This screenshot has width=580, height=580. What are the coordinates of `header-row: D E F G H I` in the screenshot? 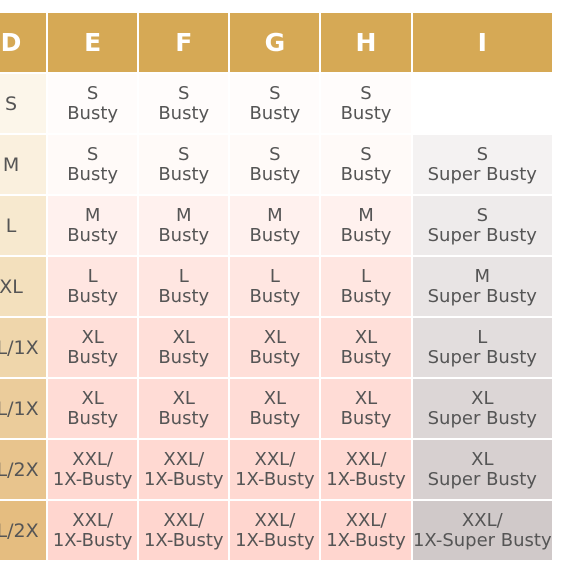 It's located at (276, 42).